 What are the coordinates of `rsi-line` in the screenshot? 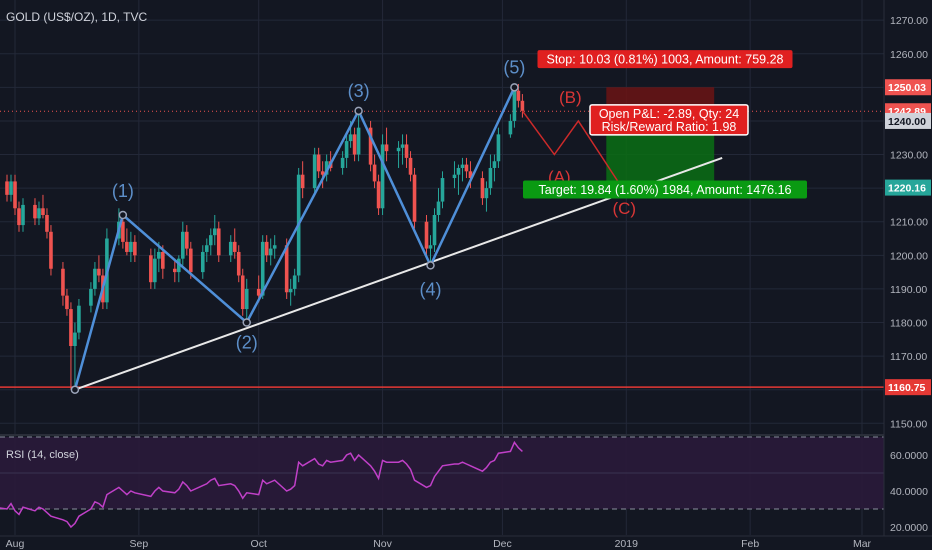 It's located at (261, 484).